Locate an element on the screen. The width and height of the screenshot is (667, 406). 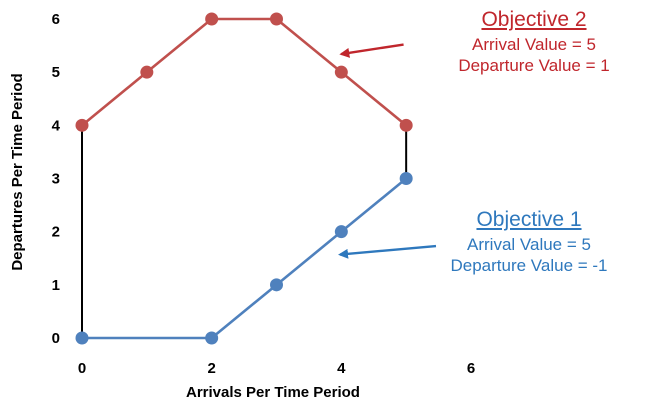
x-tick-label-0: 0 is located at coordinates (82, 368).